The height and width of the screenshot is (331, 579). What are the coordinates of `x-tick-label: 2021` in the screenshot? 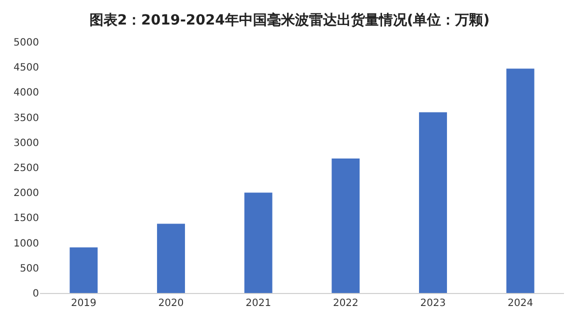 It's located at (259, 303).